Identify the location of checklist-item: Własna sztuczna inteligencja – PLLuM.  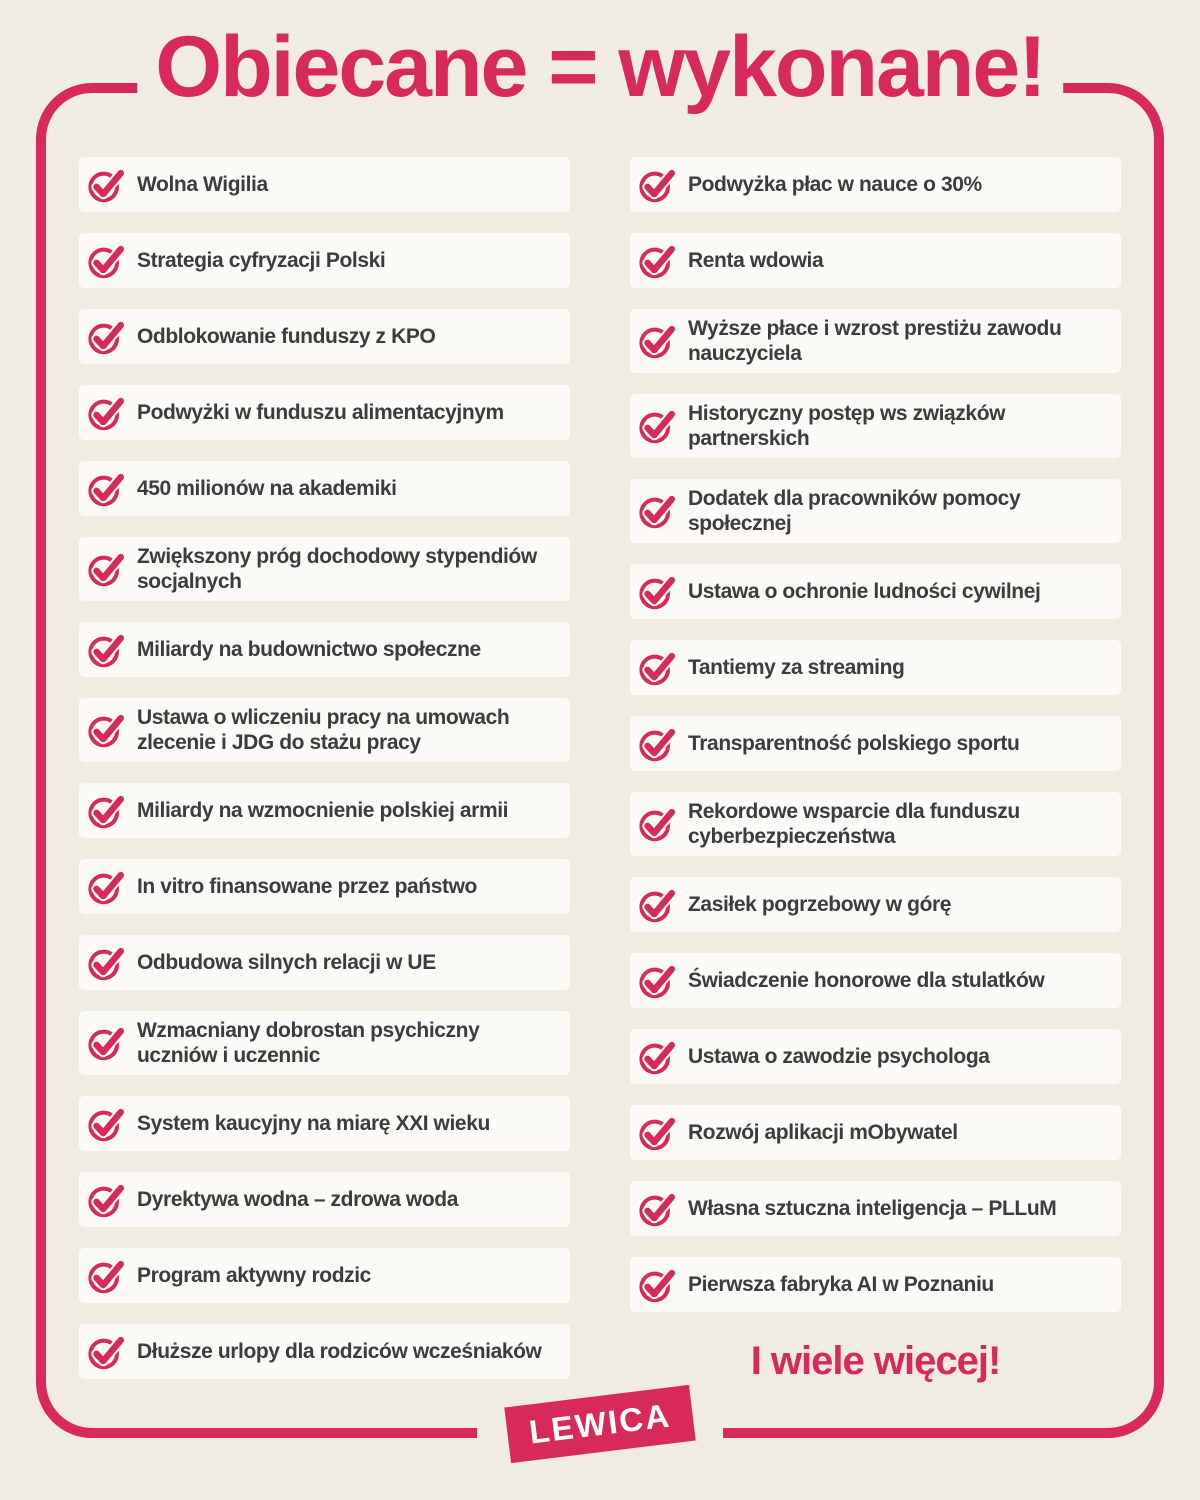
(875, 1208).